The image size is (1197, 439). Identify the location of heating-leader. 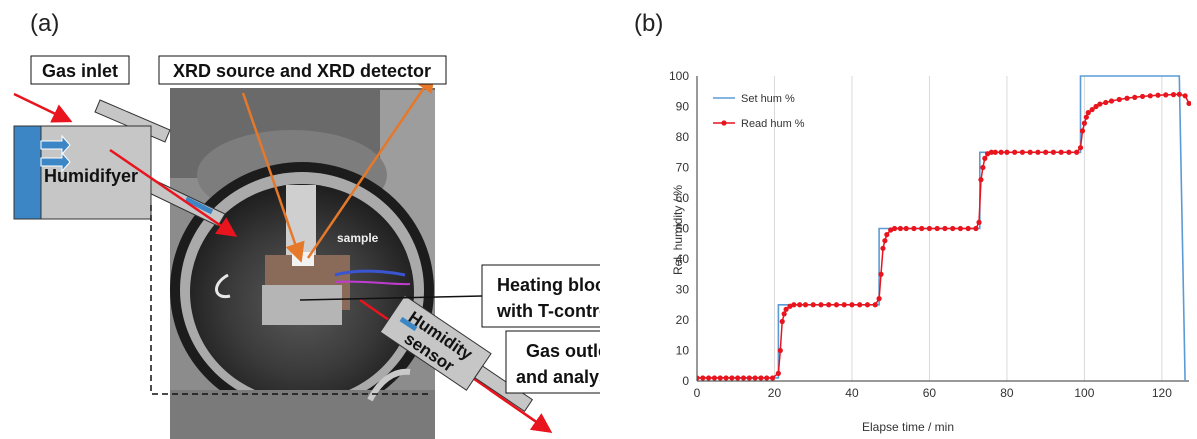
(391, 298).